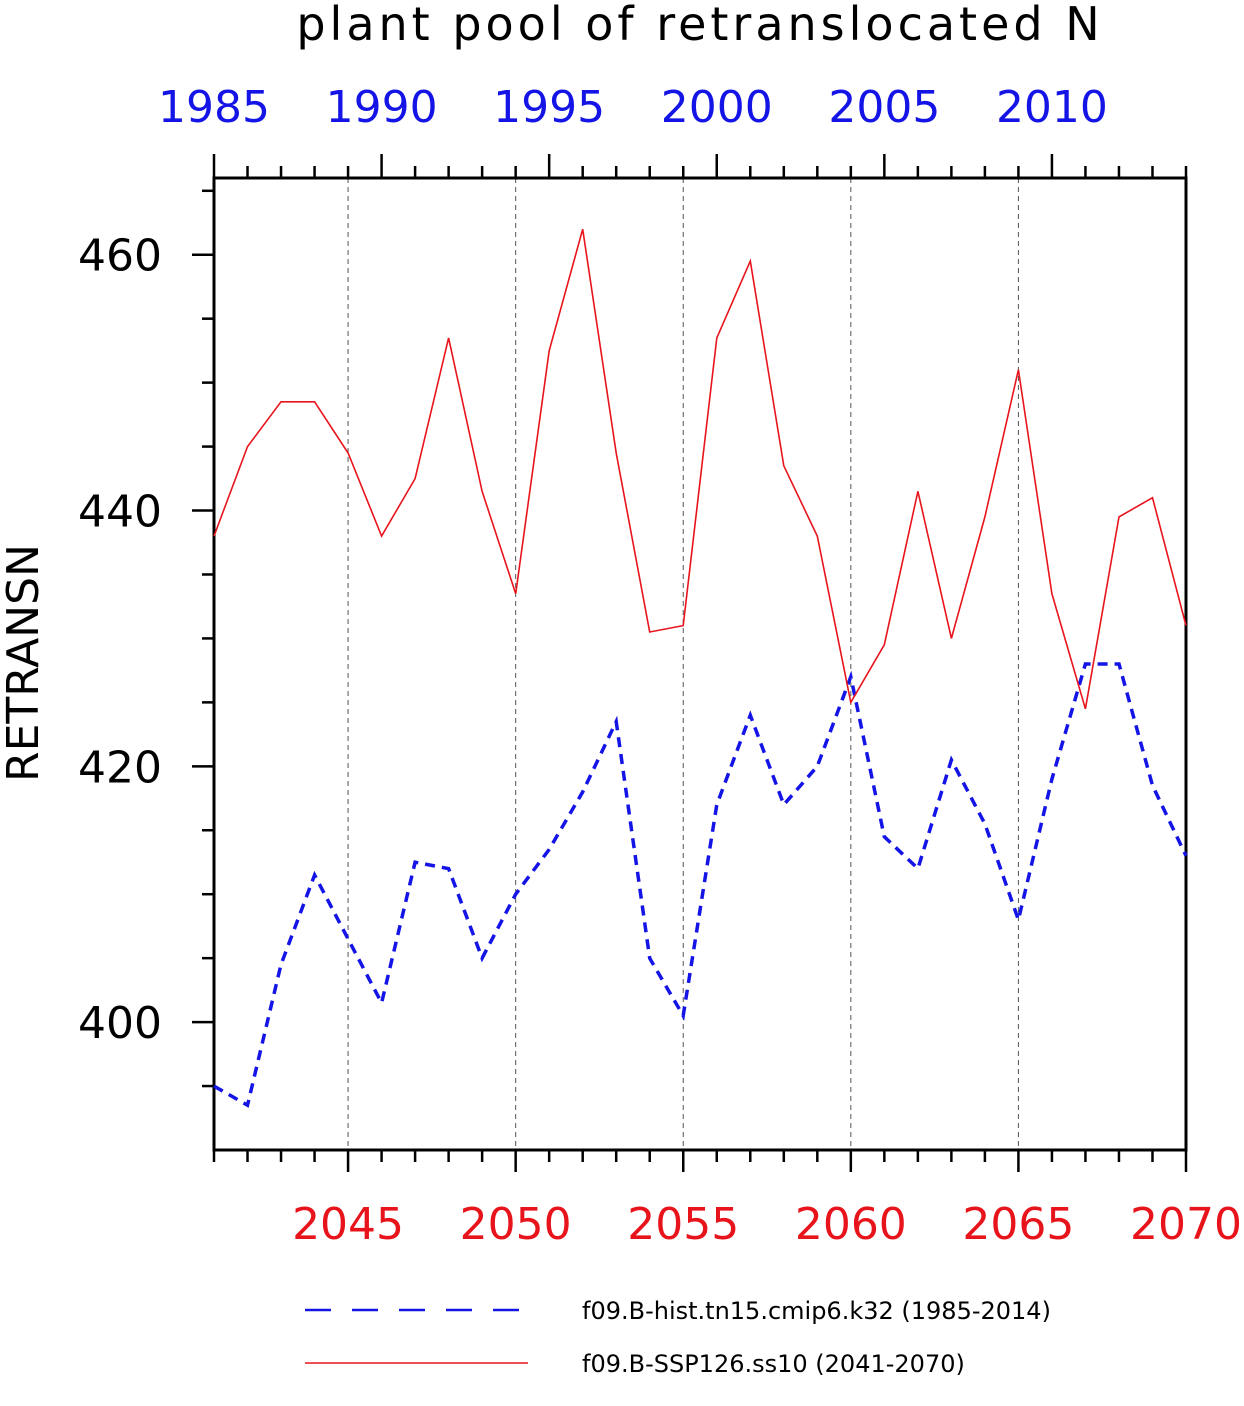 This screenshot has height=1406, width=1244. Describe the element at coordinates (884, 107) in the screenshot. I see `top-tick-label-2005: 2005` at that location.